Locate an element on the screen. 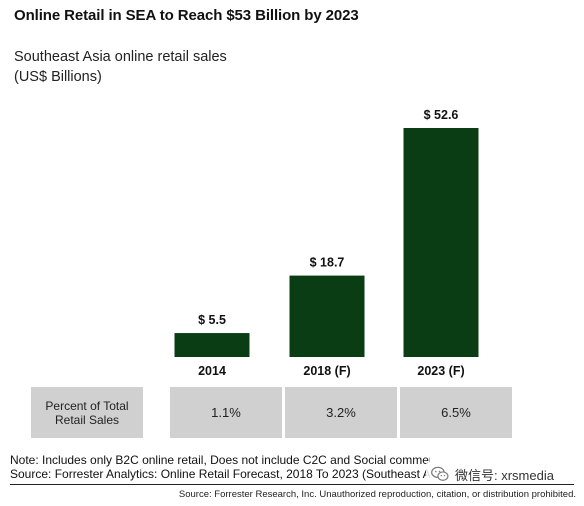 This screenshot has height=506, width=584. watermark: 微信号: xrsmedia is located at coordinates (494, 474).